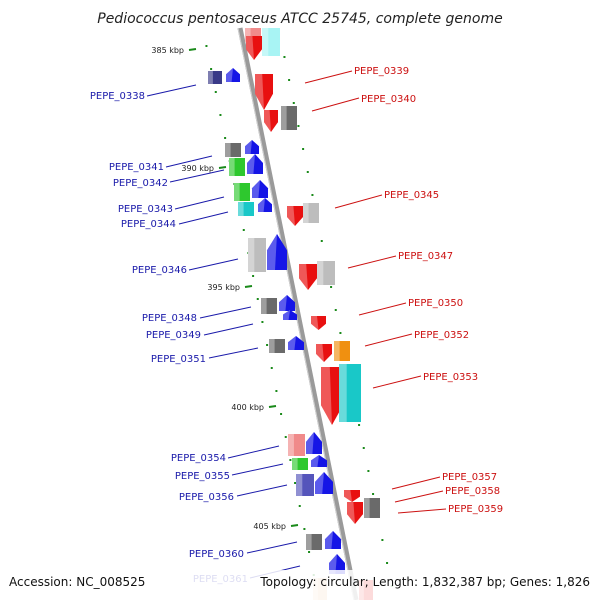 This screenshot has height=600, width=600. What do you see at coordinates (269, 526) in the screenshot?
I see `scale-tick-label: 405 kbp` at bounding box center [269, 526].